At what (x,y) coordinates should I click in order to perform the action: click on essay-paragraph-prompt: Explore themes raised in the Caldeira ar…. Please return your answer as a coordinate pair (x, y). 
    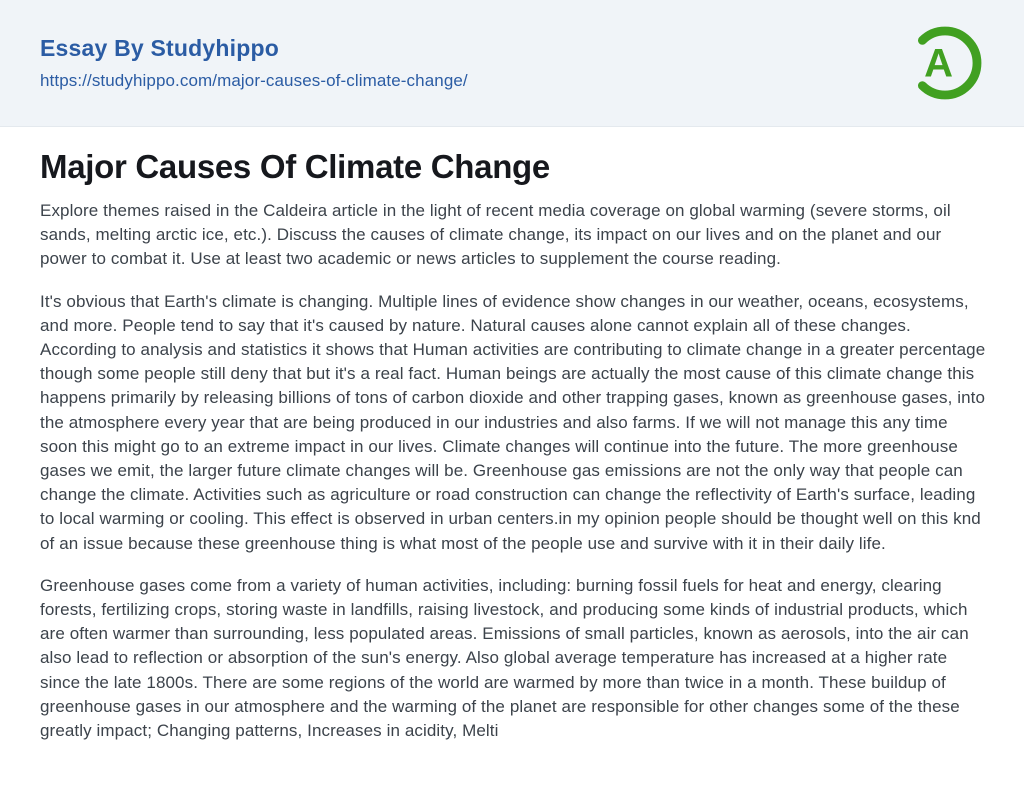
    Looking at the image, I should click on (495, 235).